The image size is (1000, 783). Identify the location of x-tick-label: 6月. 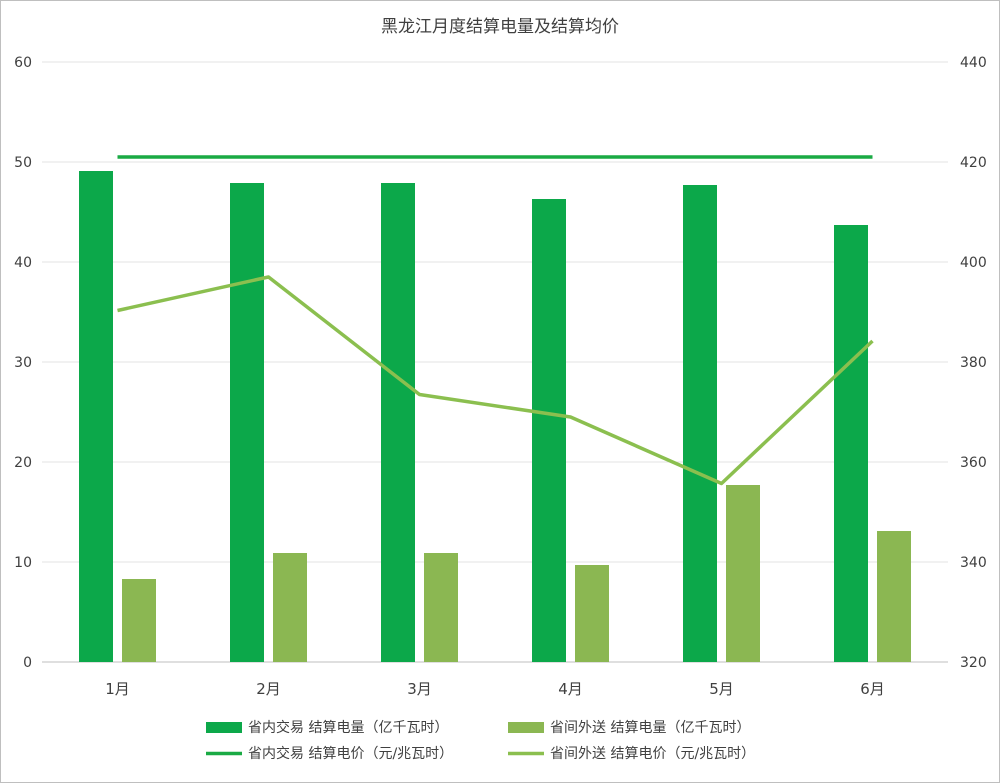
(872, 689).